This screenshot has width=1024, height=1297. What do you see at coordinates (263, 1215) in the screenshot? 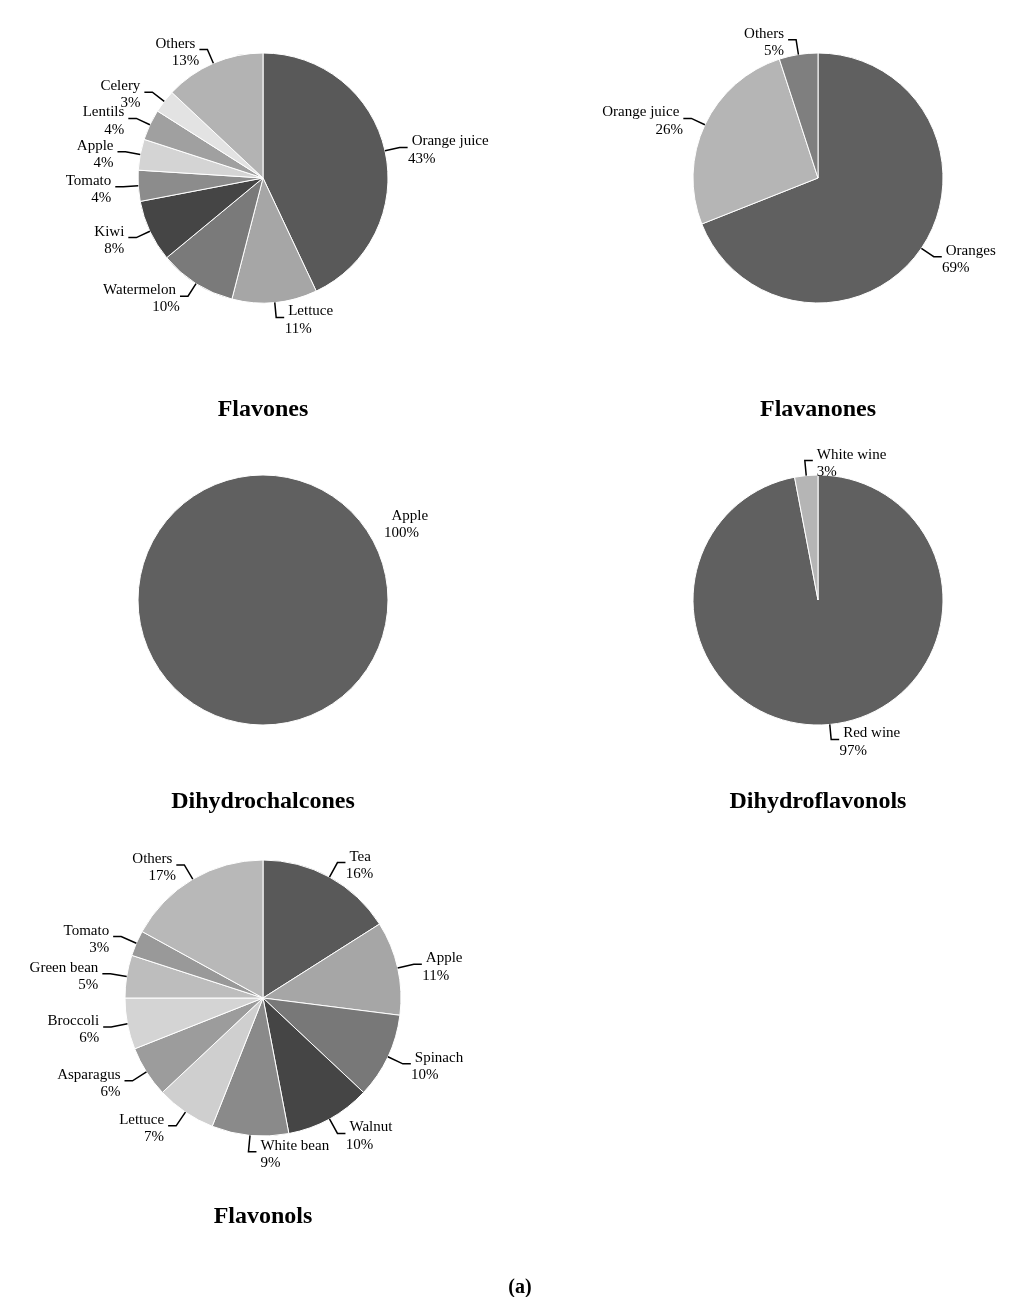
I see `text: Flavonols` at bounding box center [263, 1215].